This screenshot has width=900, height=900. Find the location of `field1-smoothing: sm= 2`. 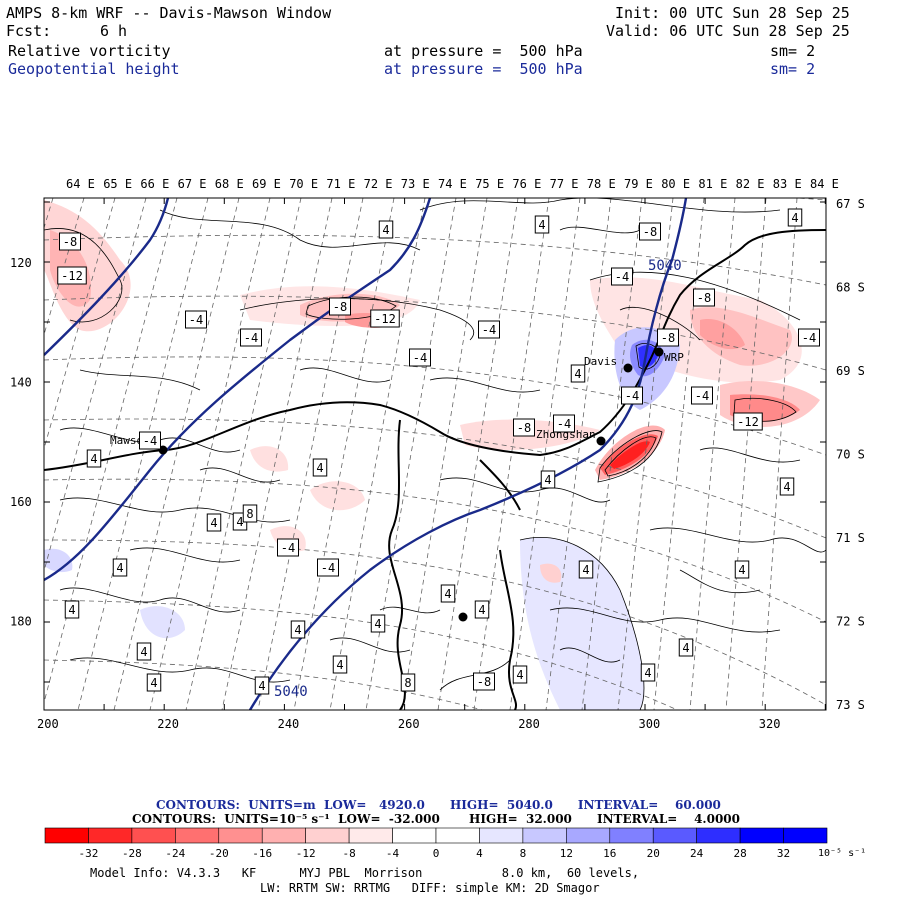

field1-smoothing: sm= 2 is located at coordinates (793, 51).